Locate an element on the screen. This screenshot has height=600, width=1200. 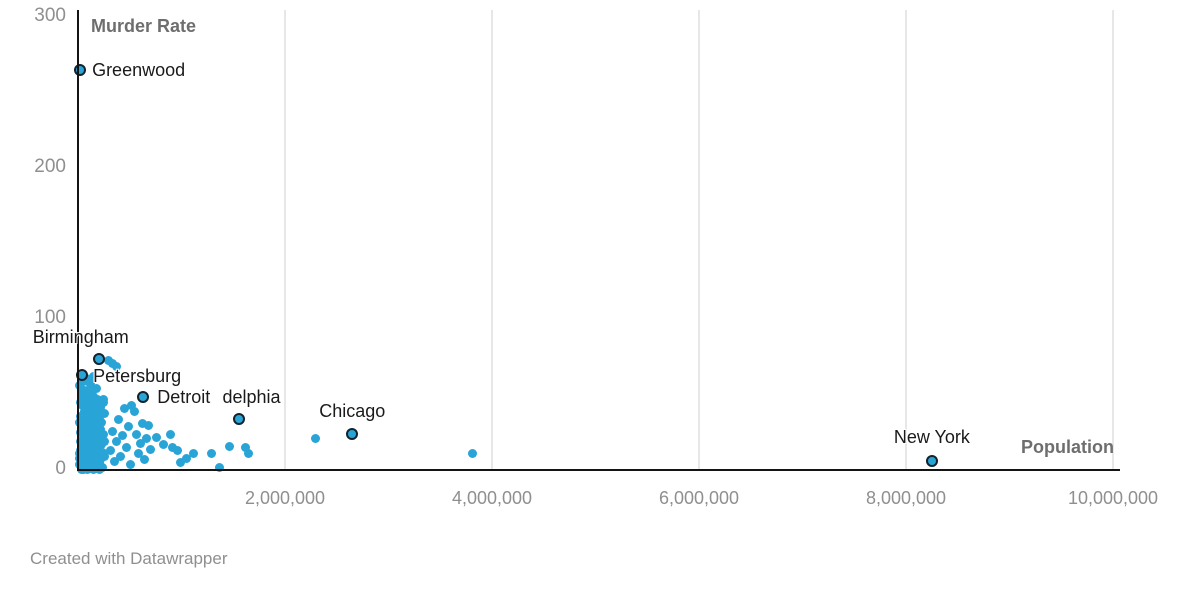
point-label: Chicago is located at coordinates (352, 411).